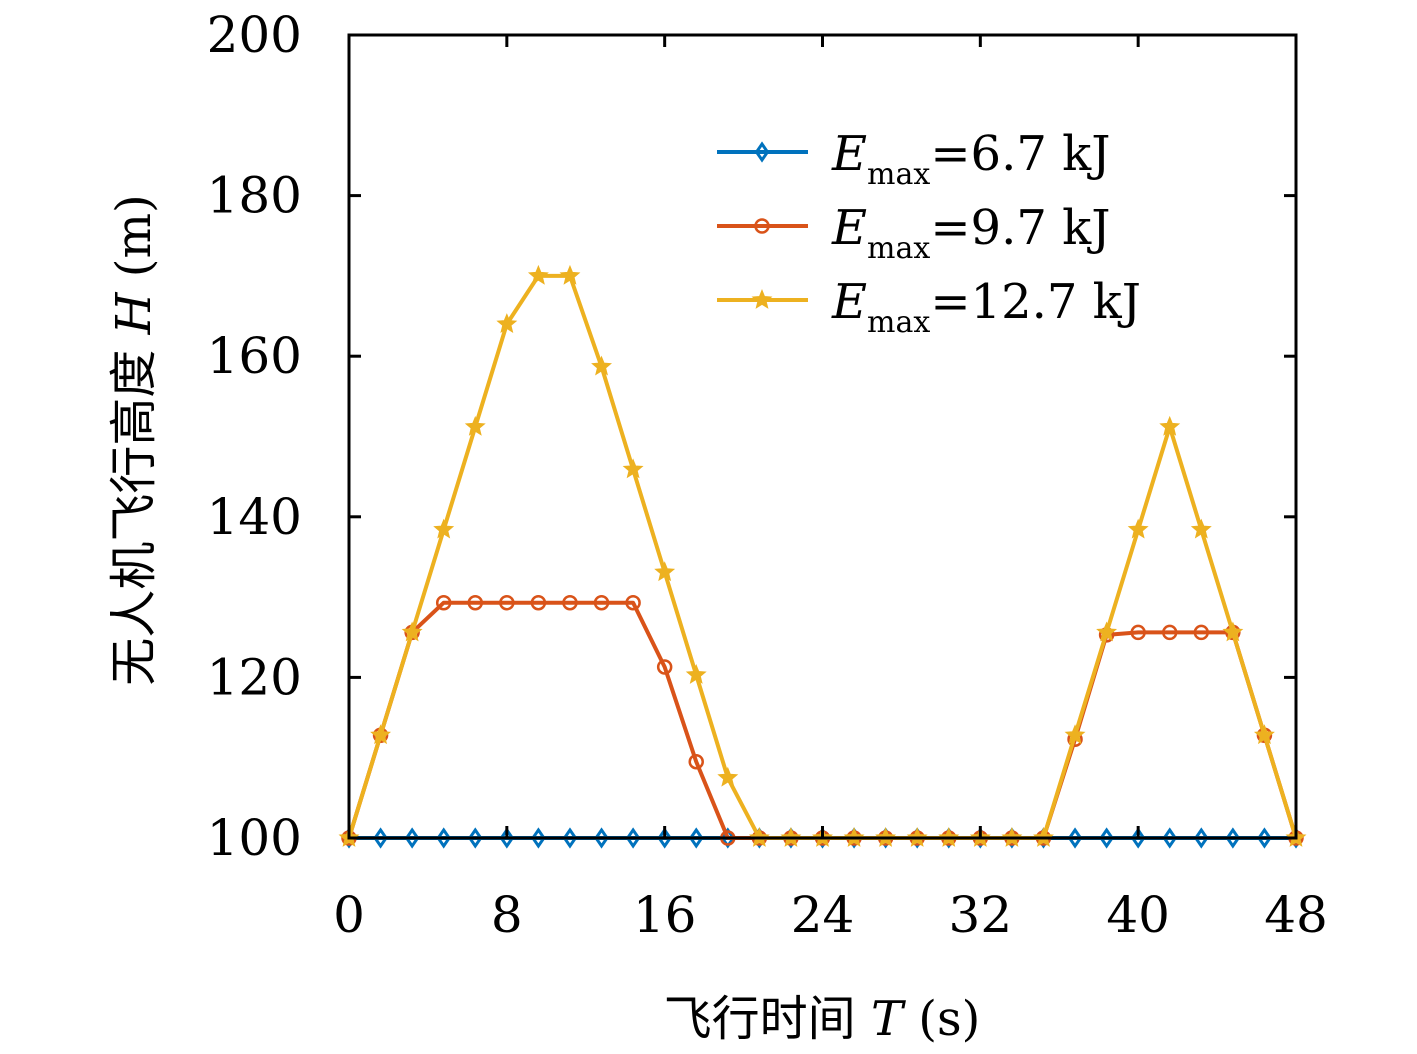 The width and height of the screenshot is (1417, 1054). Describe the element at coordinates (349, 915) in the screenshot. I see `x-tick-label: 0` at that location.